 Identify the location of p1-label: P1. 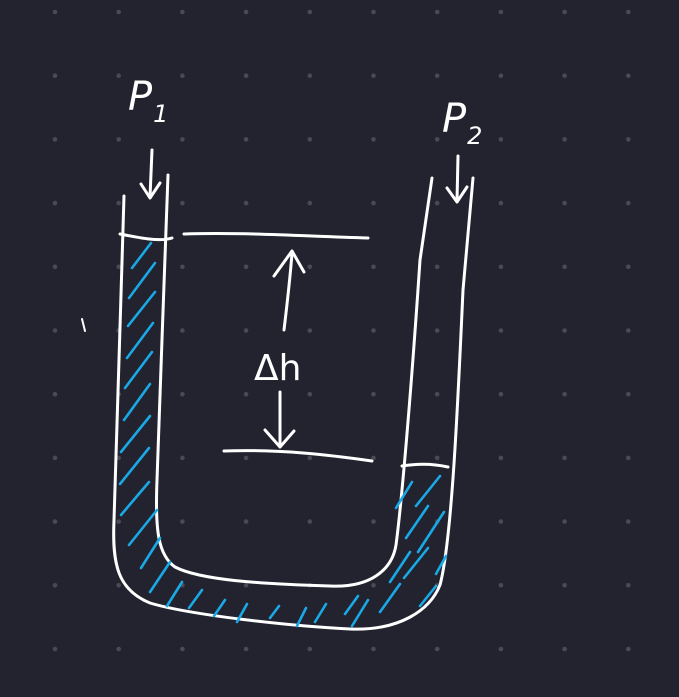
(148, 101).